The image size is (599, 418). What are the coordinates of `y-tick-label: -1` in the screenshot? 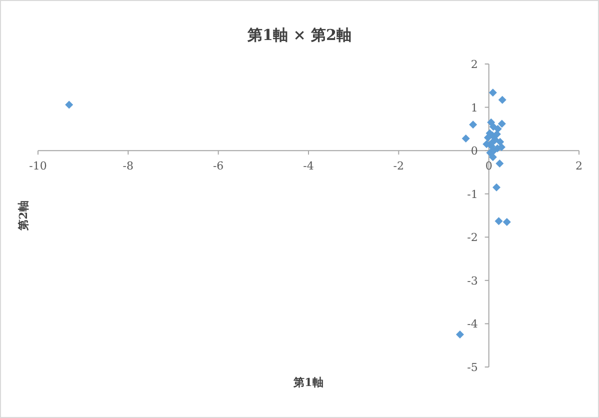 It's located at (472, 194).